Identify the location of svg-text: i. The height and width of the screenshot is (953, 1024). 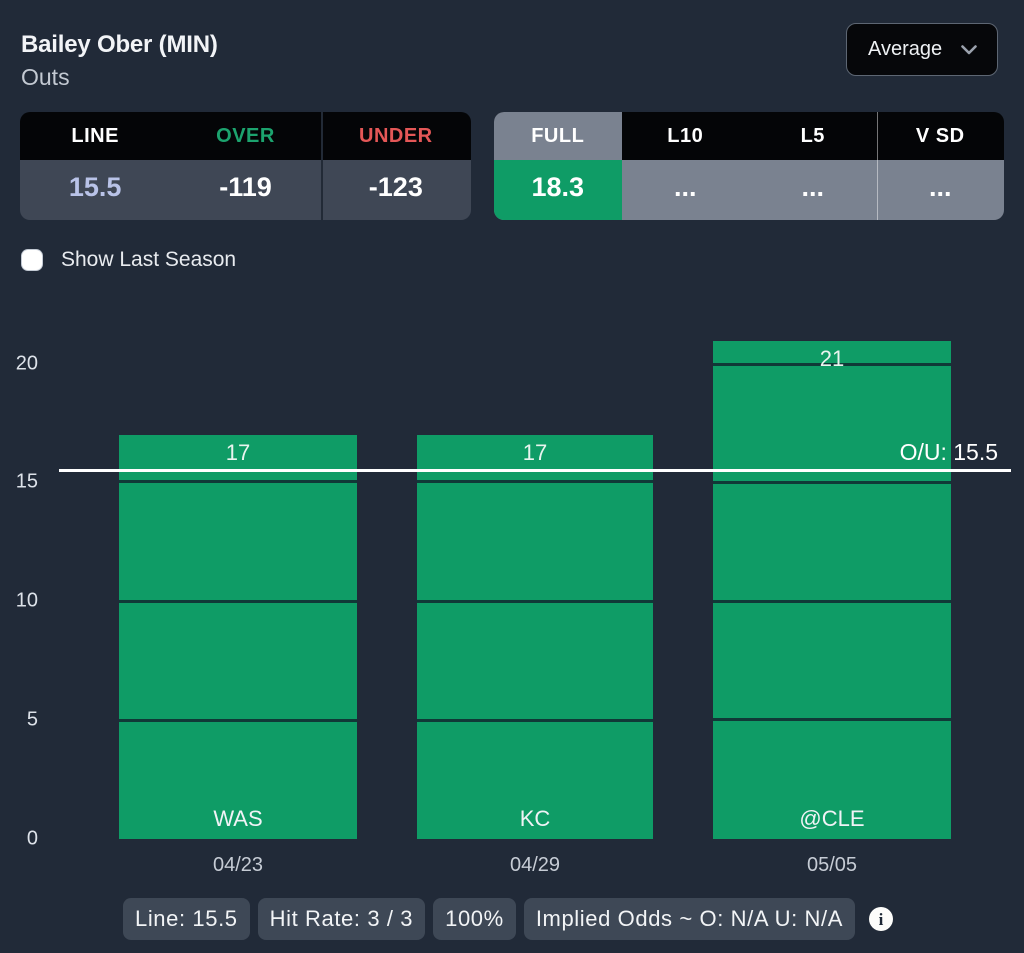
(881, 919).